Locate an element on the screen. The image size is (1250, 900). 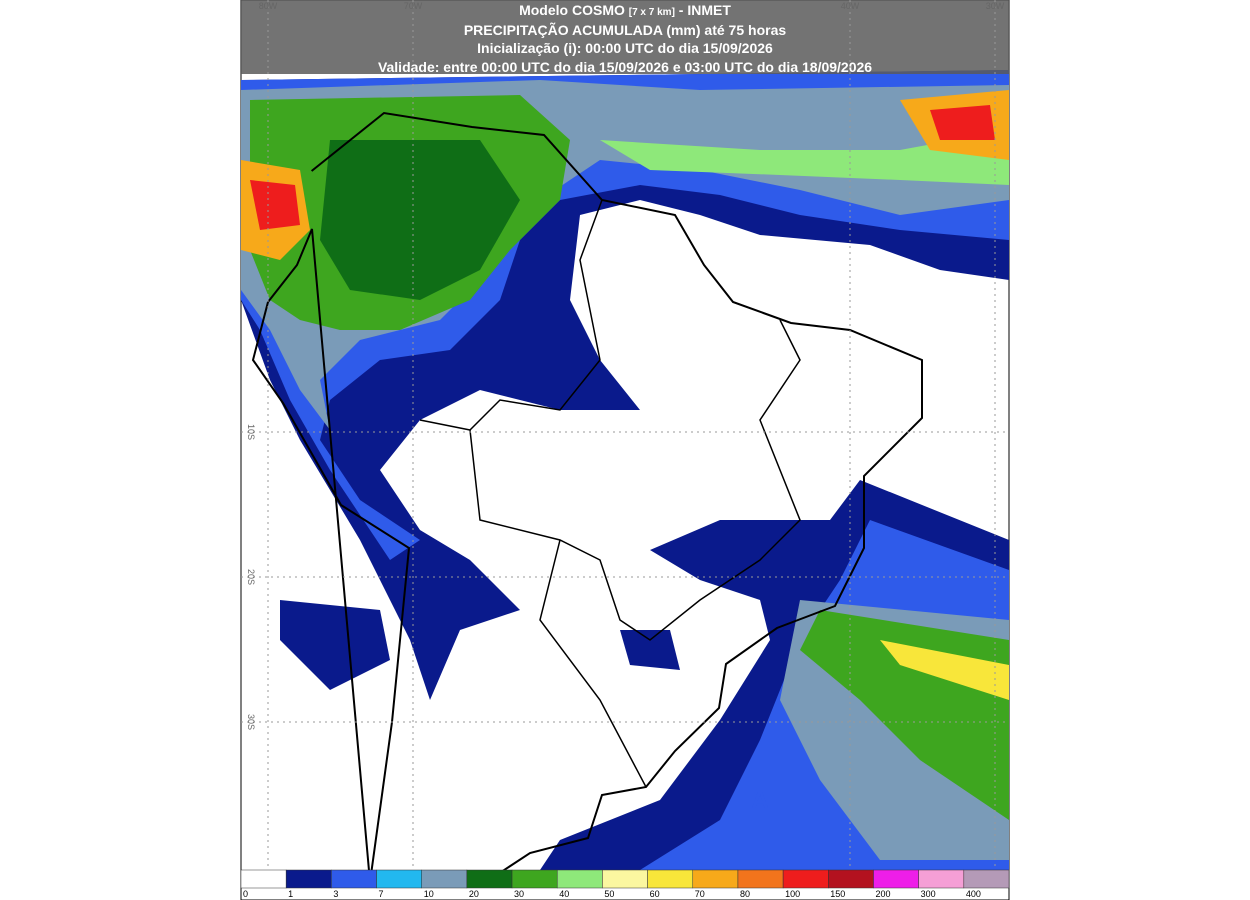
source: - INMET is located at coordinates (705, 10).